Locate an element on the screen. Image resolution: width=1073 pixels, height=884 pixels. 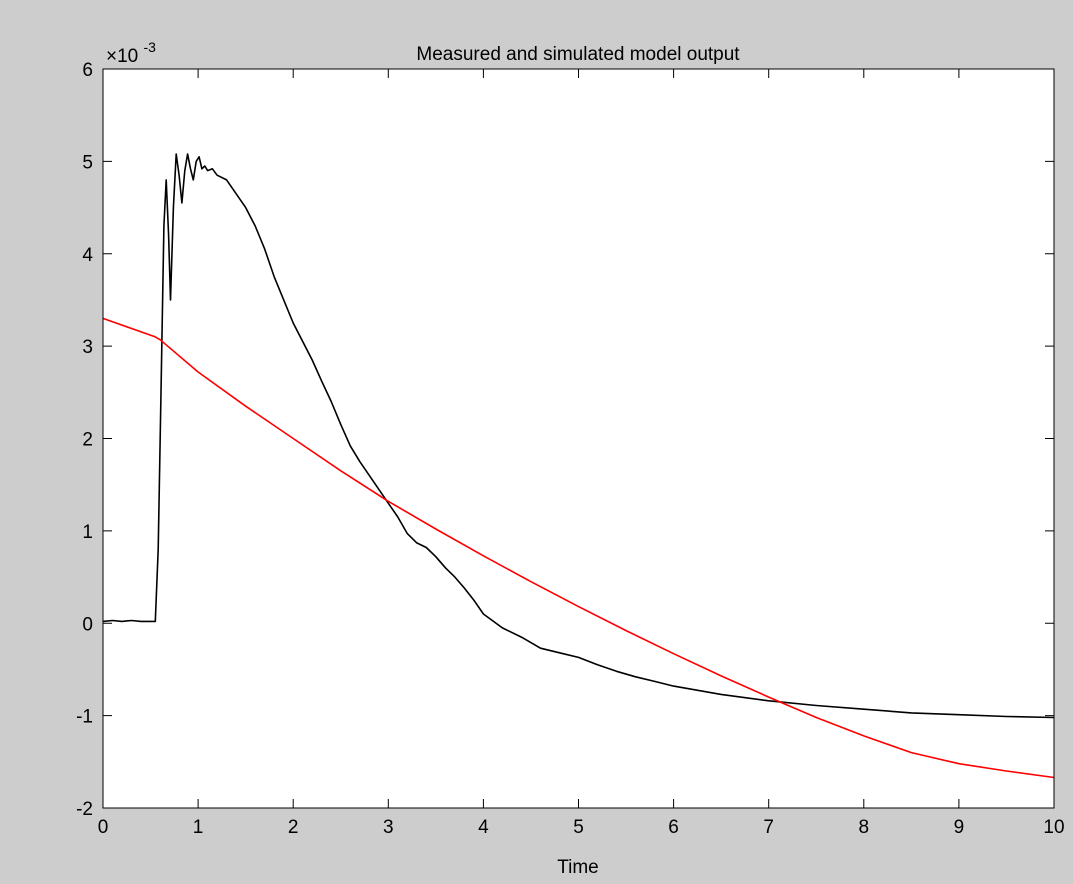
chart-title: Measured and simulated model output is located at coordinates (578, 54).